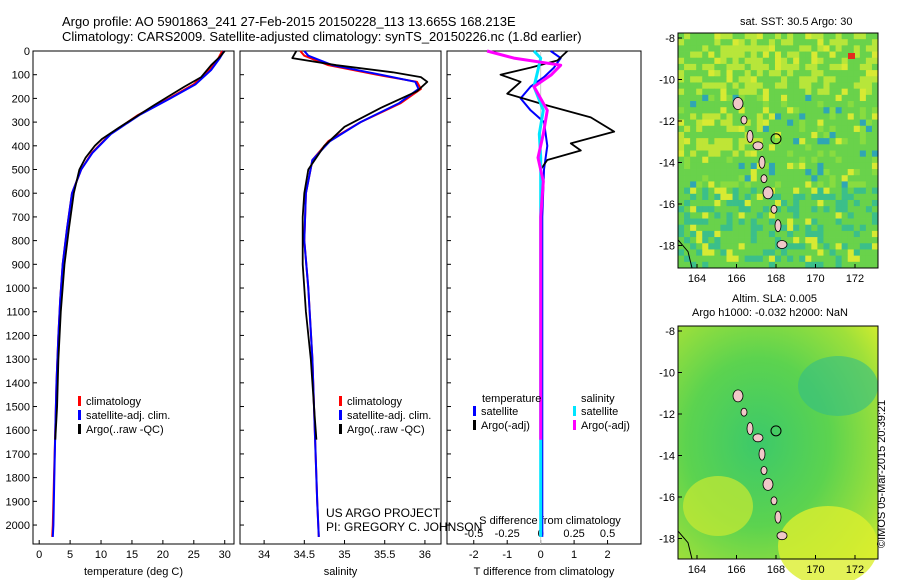  Describe the element at coordinates (21, 123) in the screenshot. I see `y-tick-label: 300` at that location.